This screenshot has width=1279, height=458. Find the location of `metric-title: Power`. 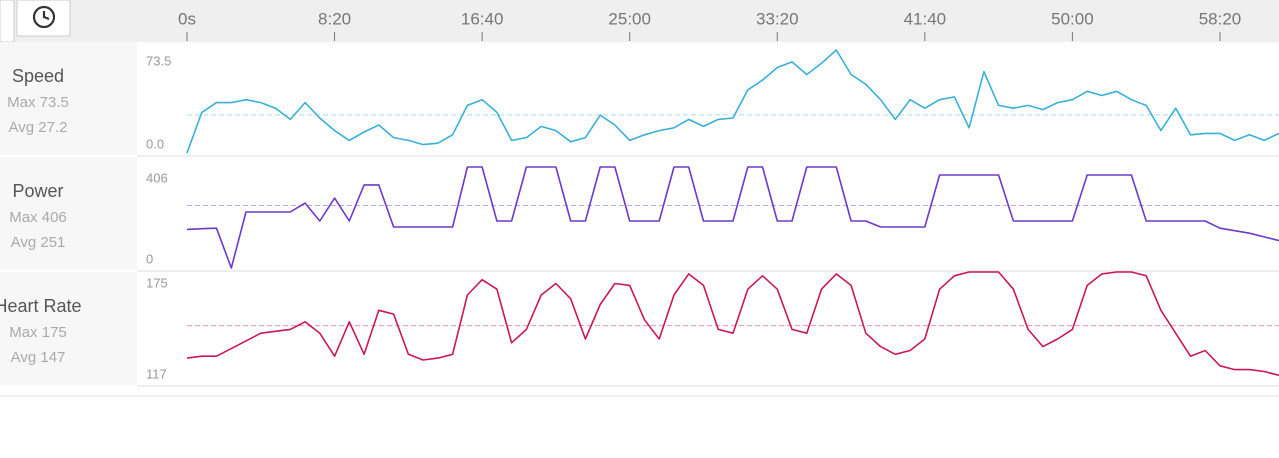

metric-title: Power is located at coordinates (37, 191).